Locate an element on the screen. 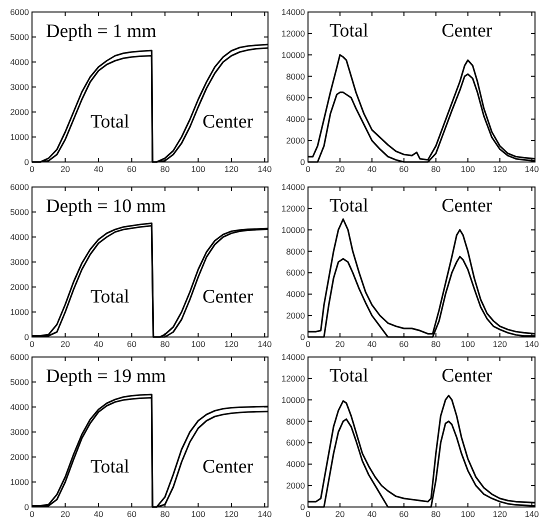  text: Depth = 1 mm is located at coordinates (101, 31).